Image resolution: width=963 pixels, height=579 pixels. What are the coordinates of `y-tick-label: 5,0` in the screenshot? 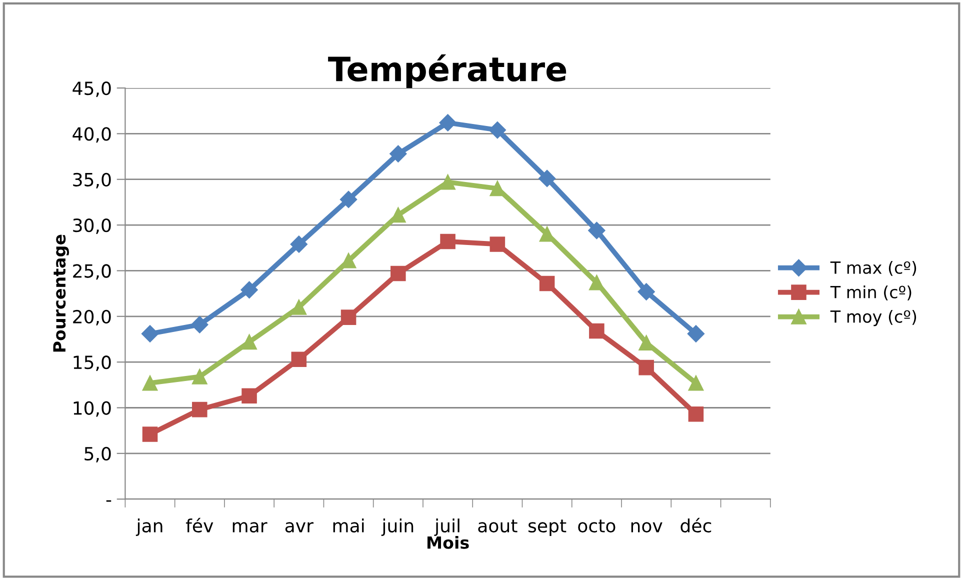 It's located at (97, 454).